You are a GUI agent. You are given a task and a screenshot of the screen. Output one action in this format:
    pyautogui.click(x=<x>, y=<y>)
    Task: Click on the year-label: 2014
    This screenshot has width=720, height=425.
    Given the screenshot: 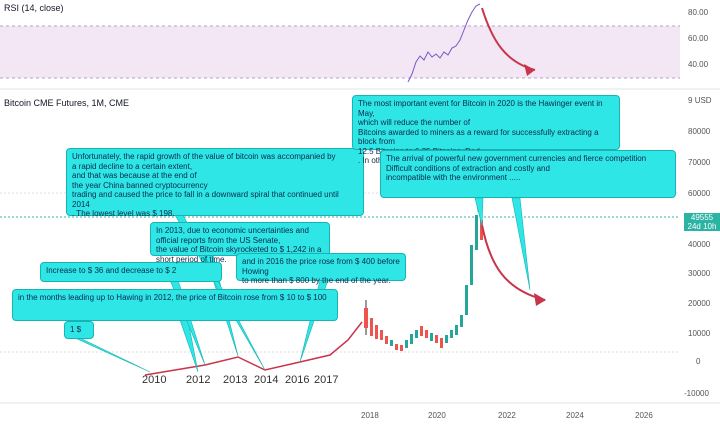 What is the action you would take?
    pyautogui.click(x=266, y=380)
    